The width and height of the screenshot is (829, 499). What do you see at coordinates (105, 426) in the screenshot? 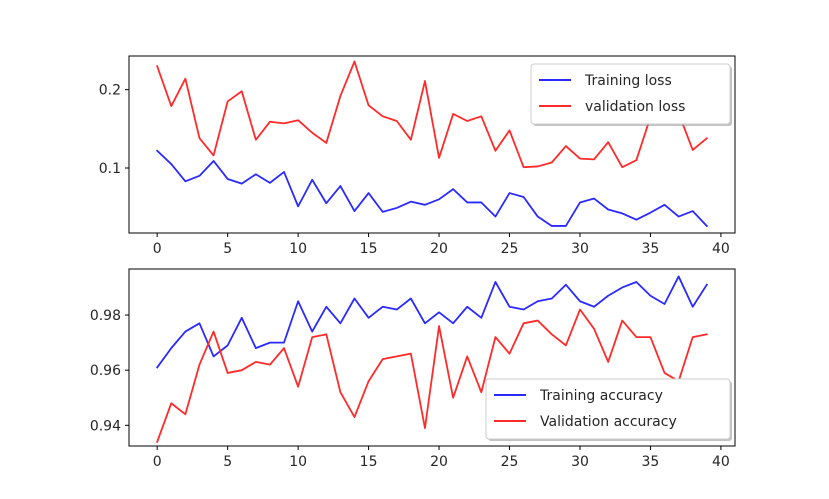
I see `y-tick-label: 0.94` at bounding box center [105, 426].